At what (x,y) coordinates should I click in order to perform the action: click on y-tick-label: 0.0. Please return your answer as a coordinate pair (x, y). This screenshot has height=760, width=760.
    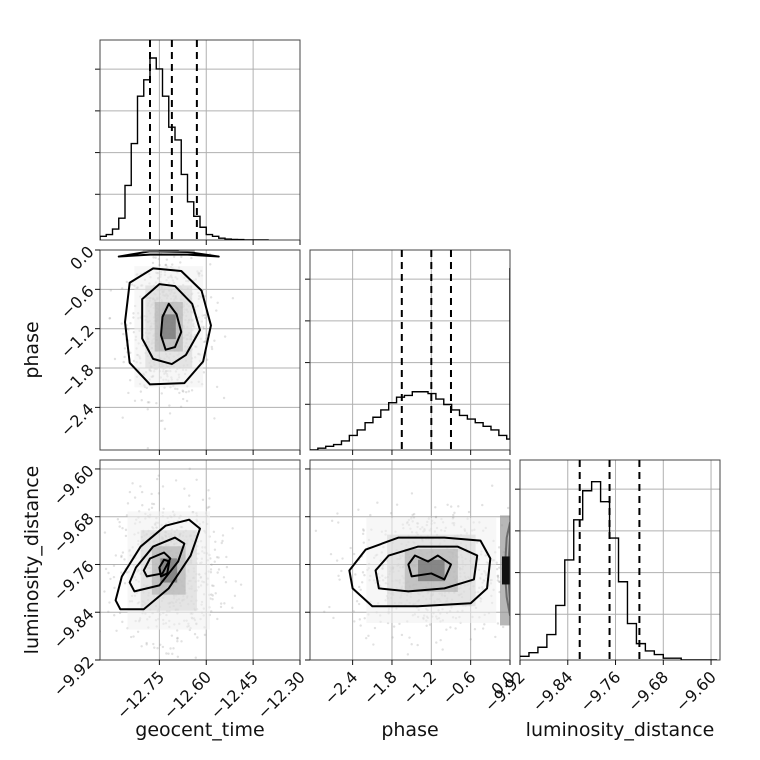
    Looking at the image, I should click on (81, 257).